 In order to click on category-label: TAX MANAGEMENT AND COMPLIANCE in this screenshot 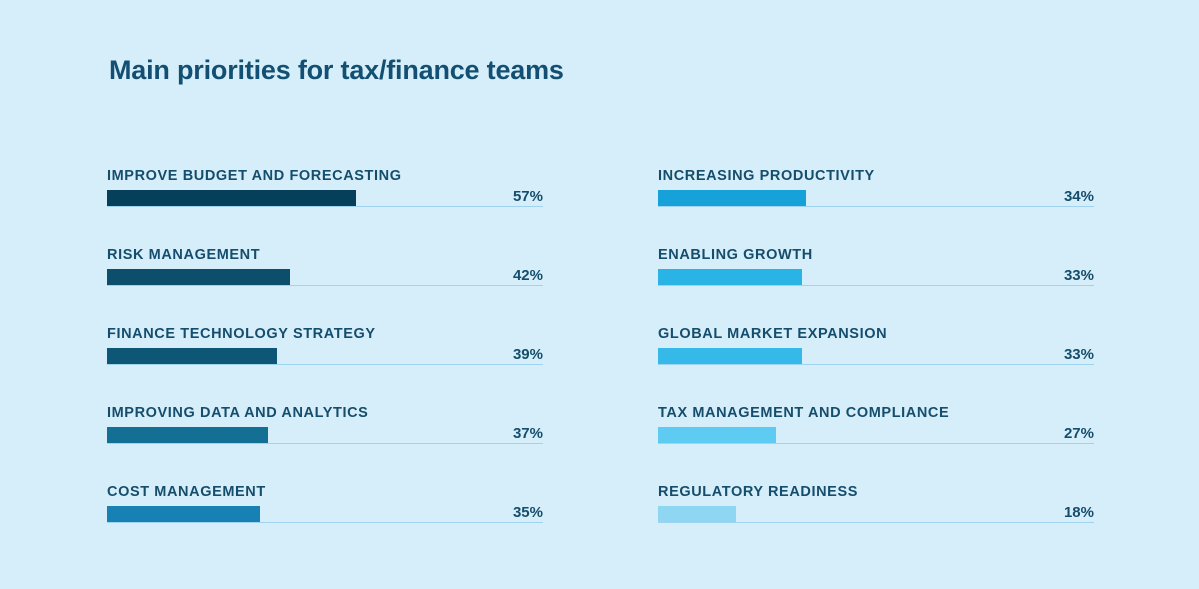, I will do `click(804, 413)`.